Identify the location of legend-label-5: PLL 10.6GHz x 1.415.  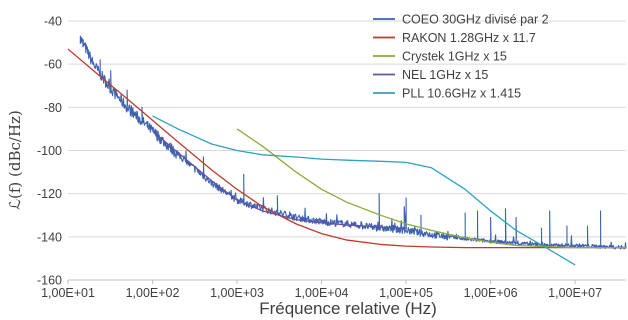
(461, 94).